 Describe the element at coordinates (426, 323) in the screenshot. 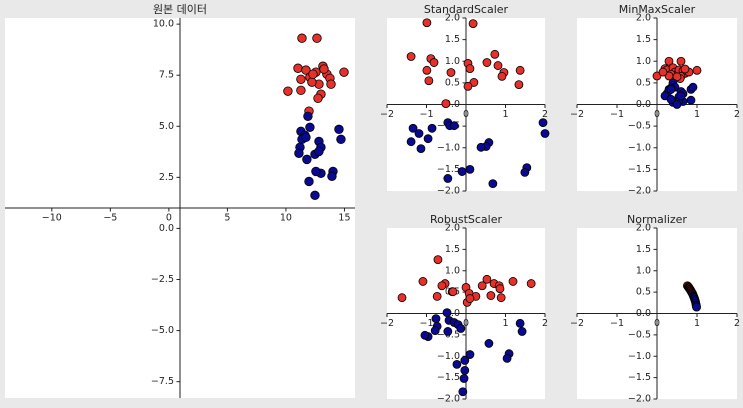

I see `x-tick-label: −1` at that location.